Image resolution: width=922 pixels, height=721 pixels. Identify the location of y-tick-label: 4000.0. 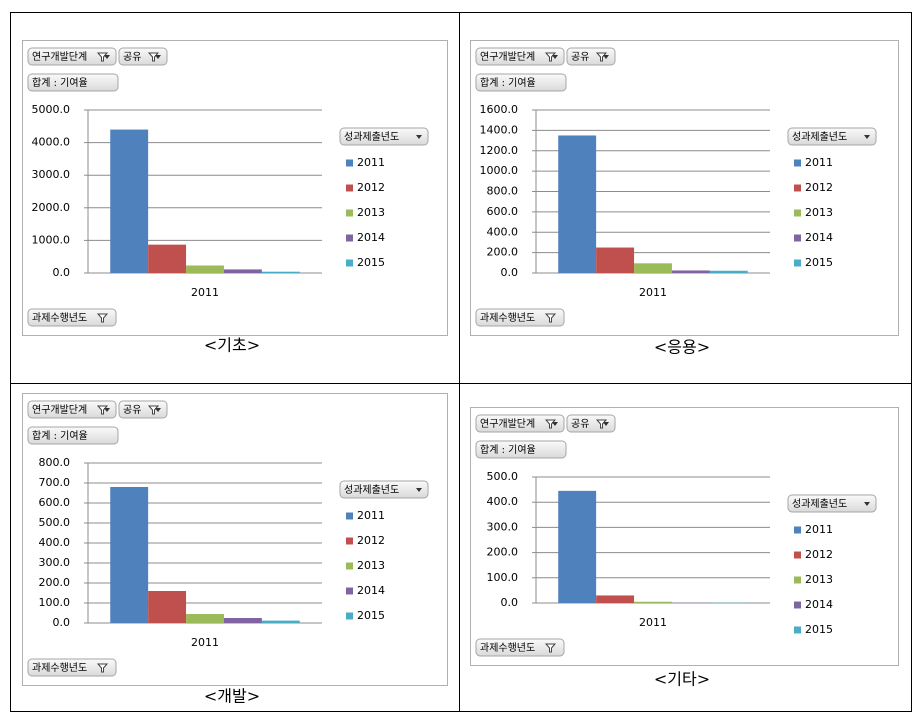
(51, 142).